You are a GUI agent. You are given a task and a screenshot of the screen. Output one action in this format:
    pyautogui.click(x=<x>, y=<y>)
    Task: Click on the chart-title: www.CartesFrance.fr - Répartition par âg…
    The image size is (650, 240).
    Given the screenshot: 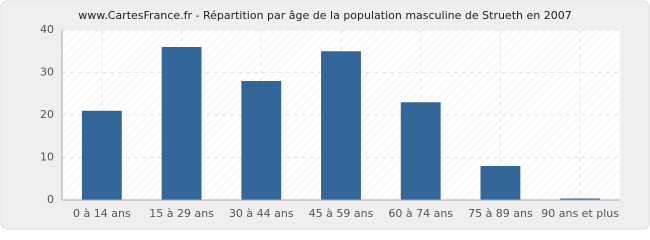 What is the action you would take?
    pyautogui.click(x=324, y=15)
    